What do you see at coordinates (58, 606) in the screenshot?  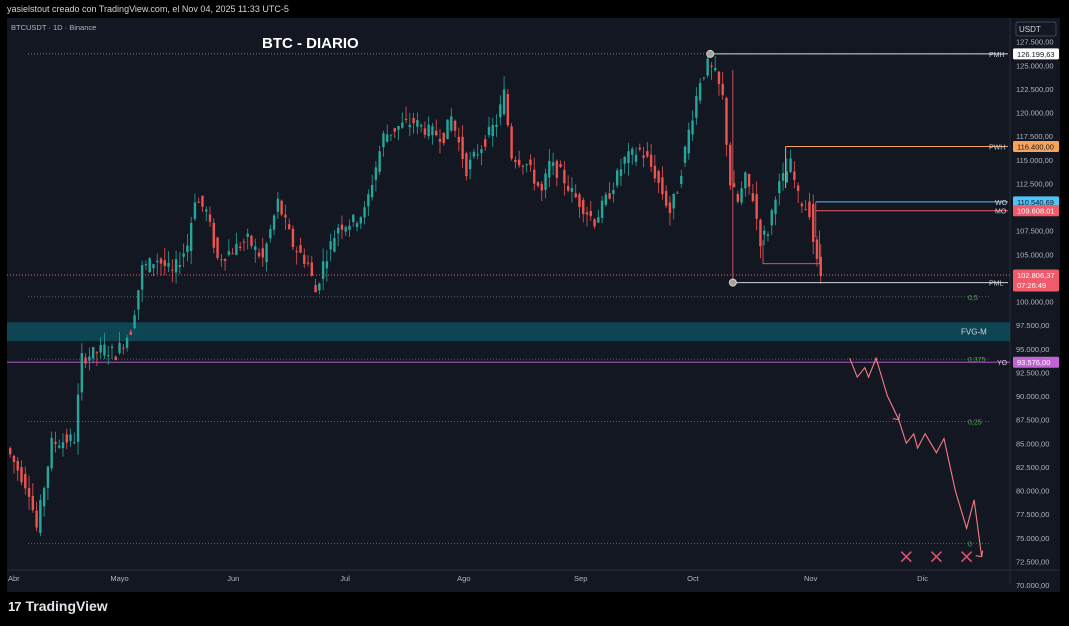 I see `tradingview-logo: 17 TradingView` at bounding box center [58, 606].